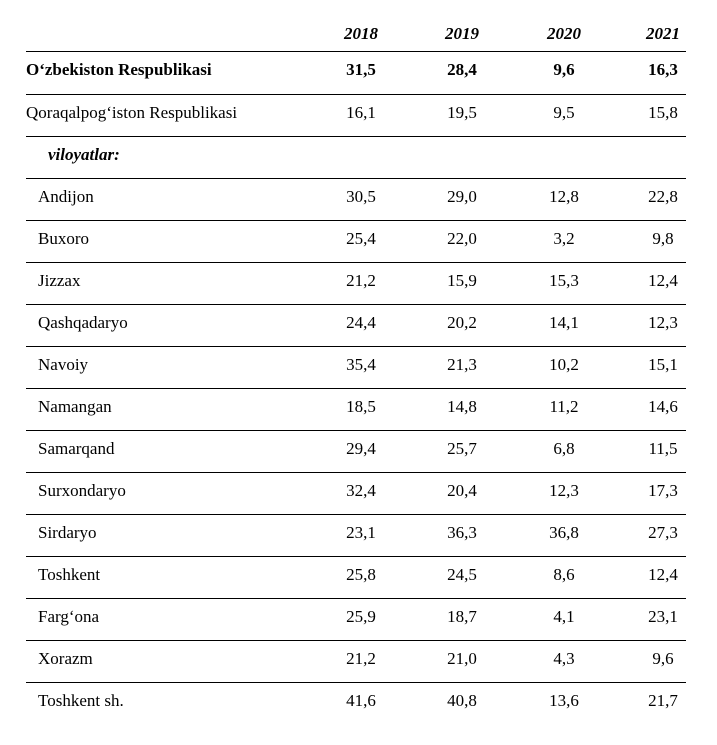 The image size is (717, 745). I want to click on value-cell: 15,8, so click(663, 112).